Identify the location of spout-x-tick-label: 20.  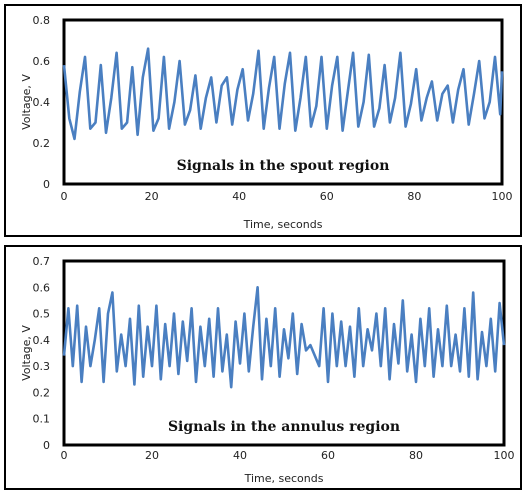
(152, 196).